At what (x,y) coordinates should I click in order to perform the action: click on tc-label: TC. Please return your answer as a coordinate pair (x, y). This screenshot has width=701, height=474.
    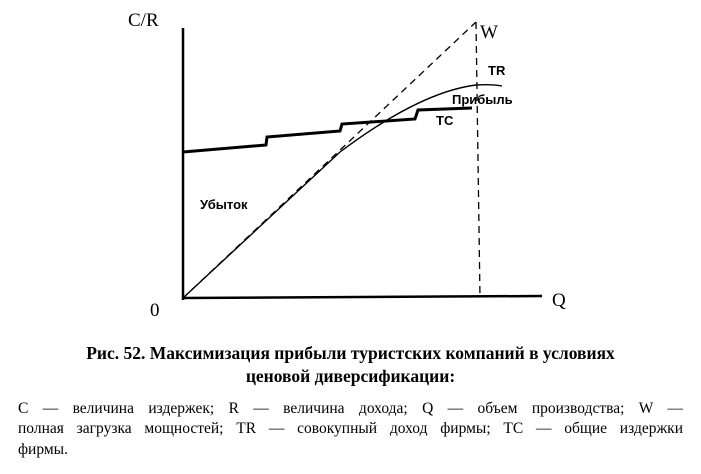
    Looking at the image, I should click on (445, 120).